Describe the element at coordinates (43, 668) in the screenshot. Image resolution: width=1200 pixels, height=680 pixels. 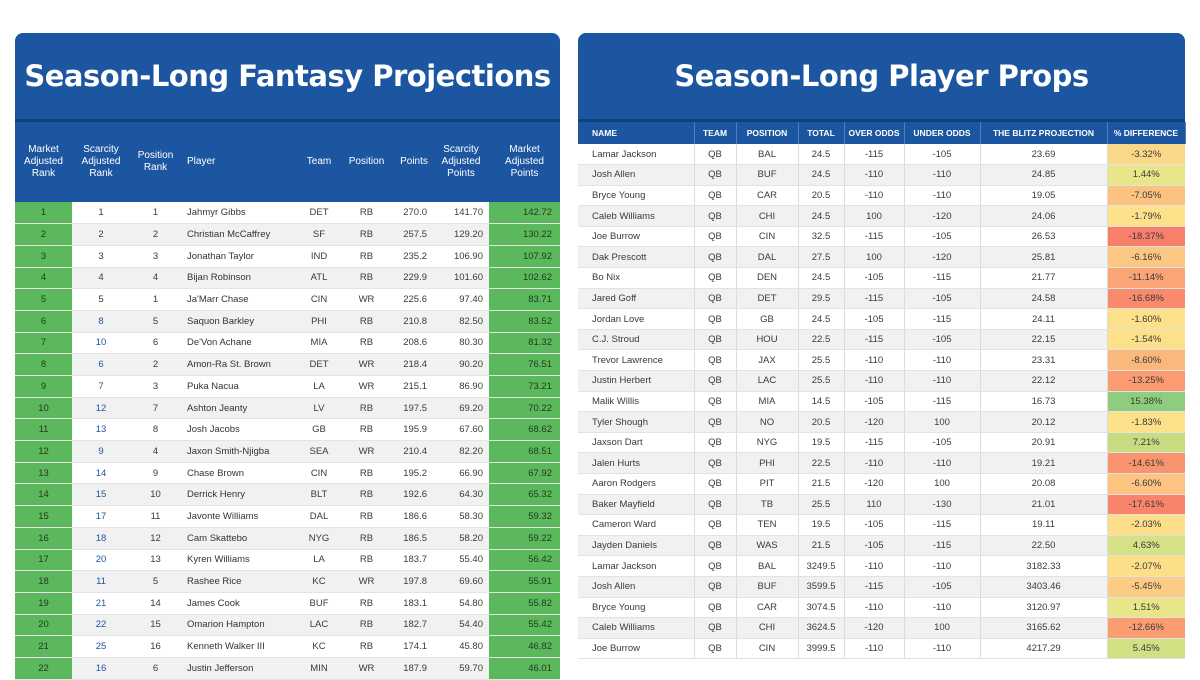
I see `market-rank-cell: 22` at that location.